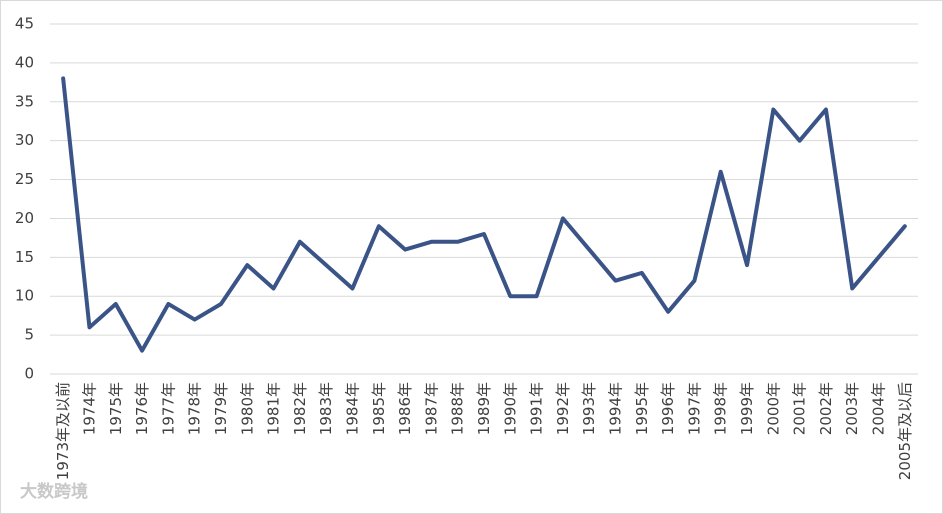  What do you see at coordinates (694, 408) in the screenshot?
I see `x-tick-label: 1997年` at bounding box center [694, 408].